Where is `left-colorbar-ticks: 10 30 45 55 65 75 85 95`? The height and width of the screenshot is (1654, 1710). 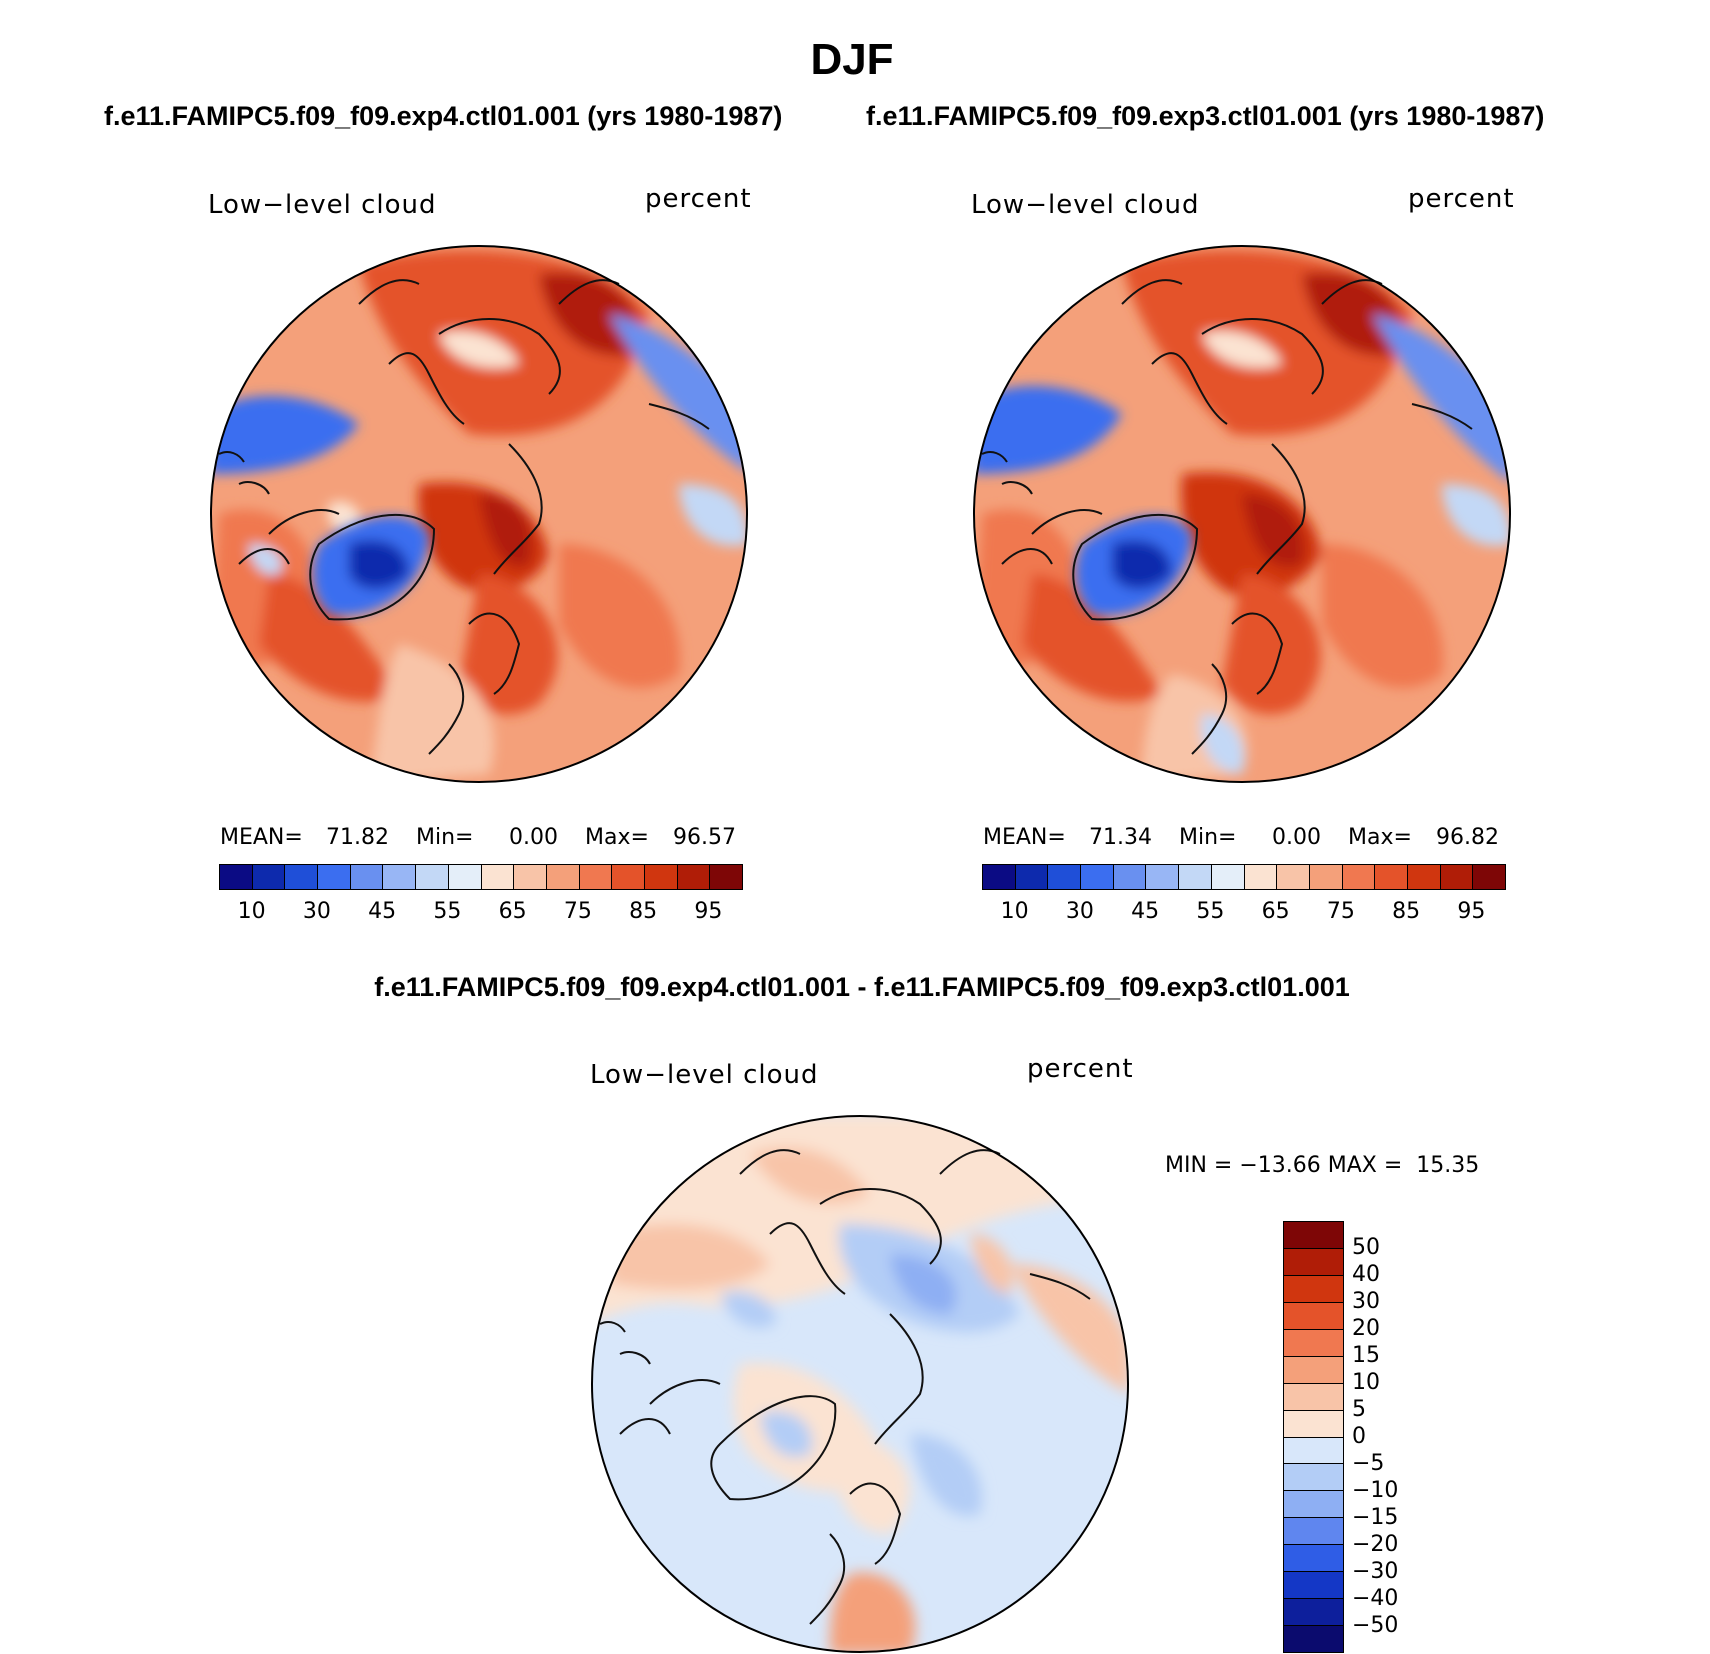 left-colorbar-ticks: 10 30 45 55 65 75 85 95 is located at coordinates (480, 913).